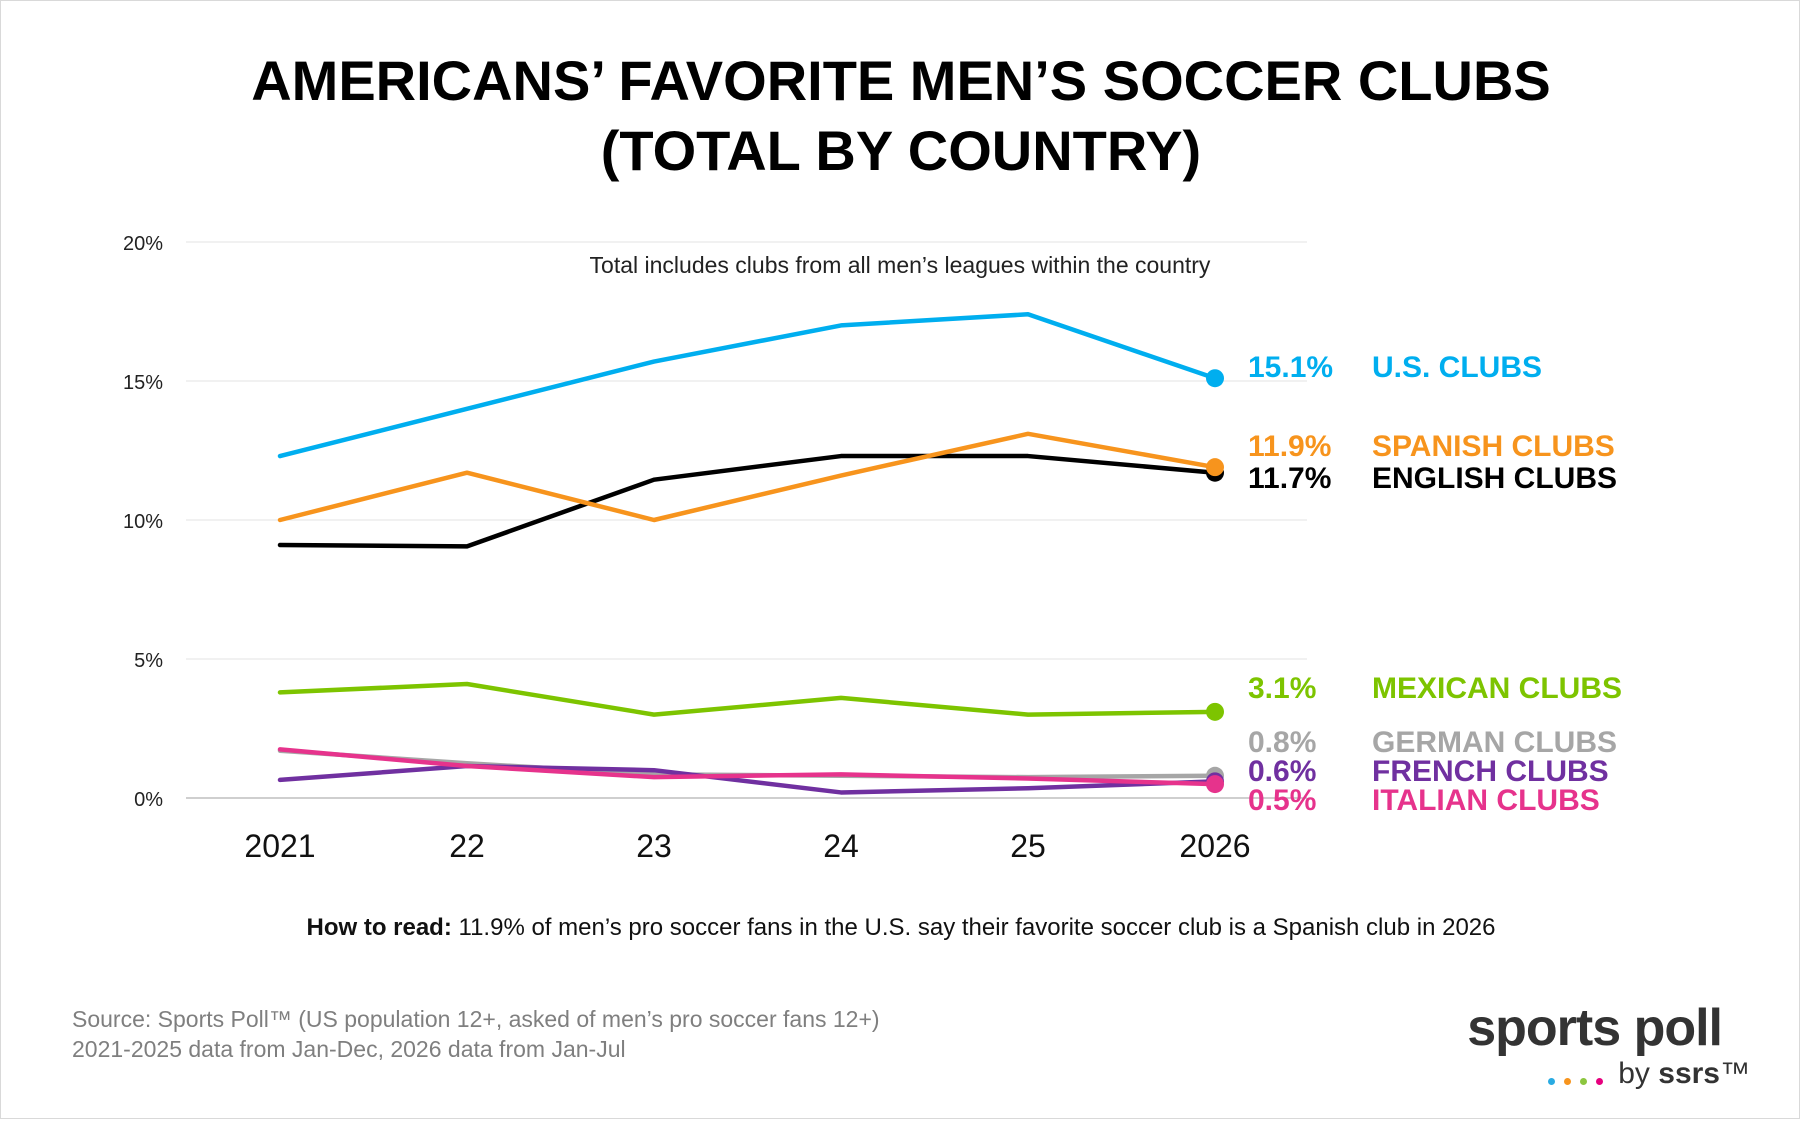  What do you see at coordinates (1282, 771) in the screenshot?
I see `series-value-label: 0.6%` at bounding box center [1282, 771].